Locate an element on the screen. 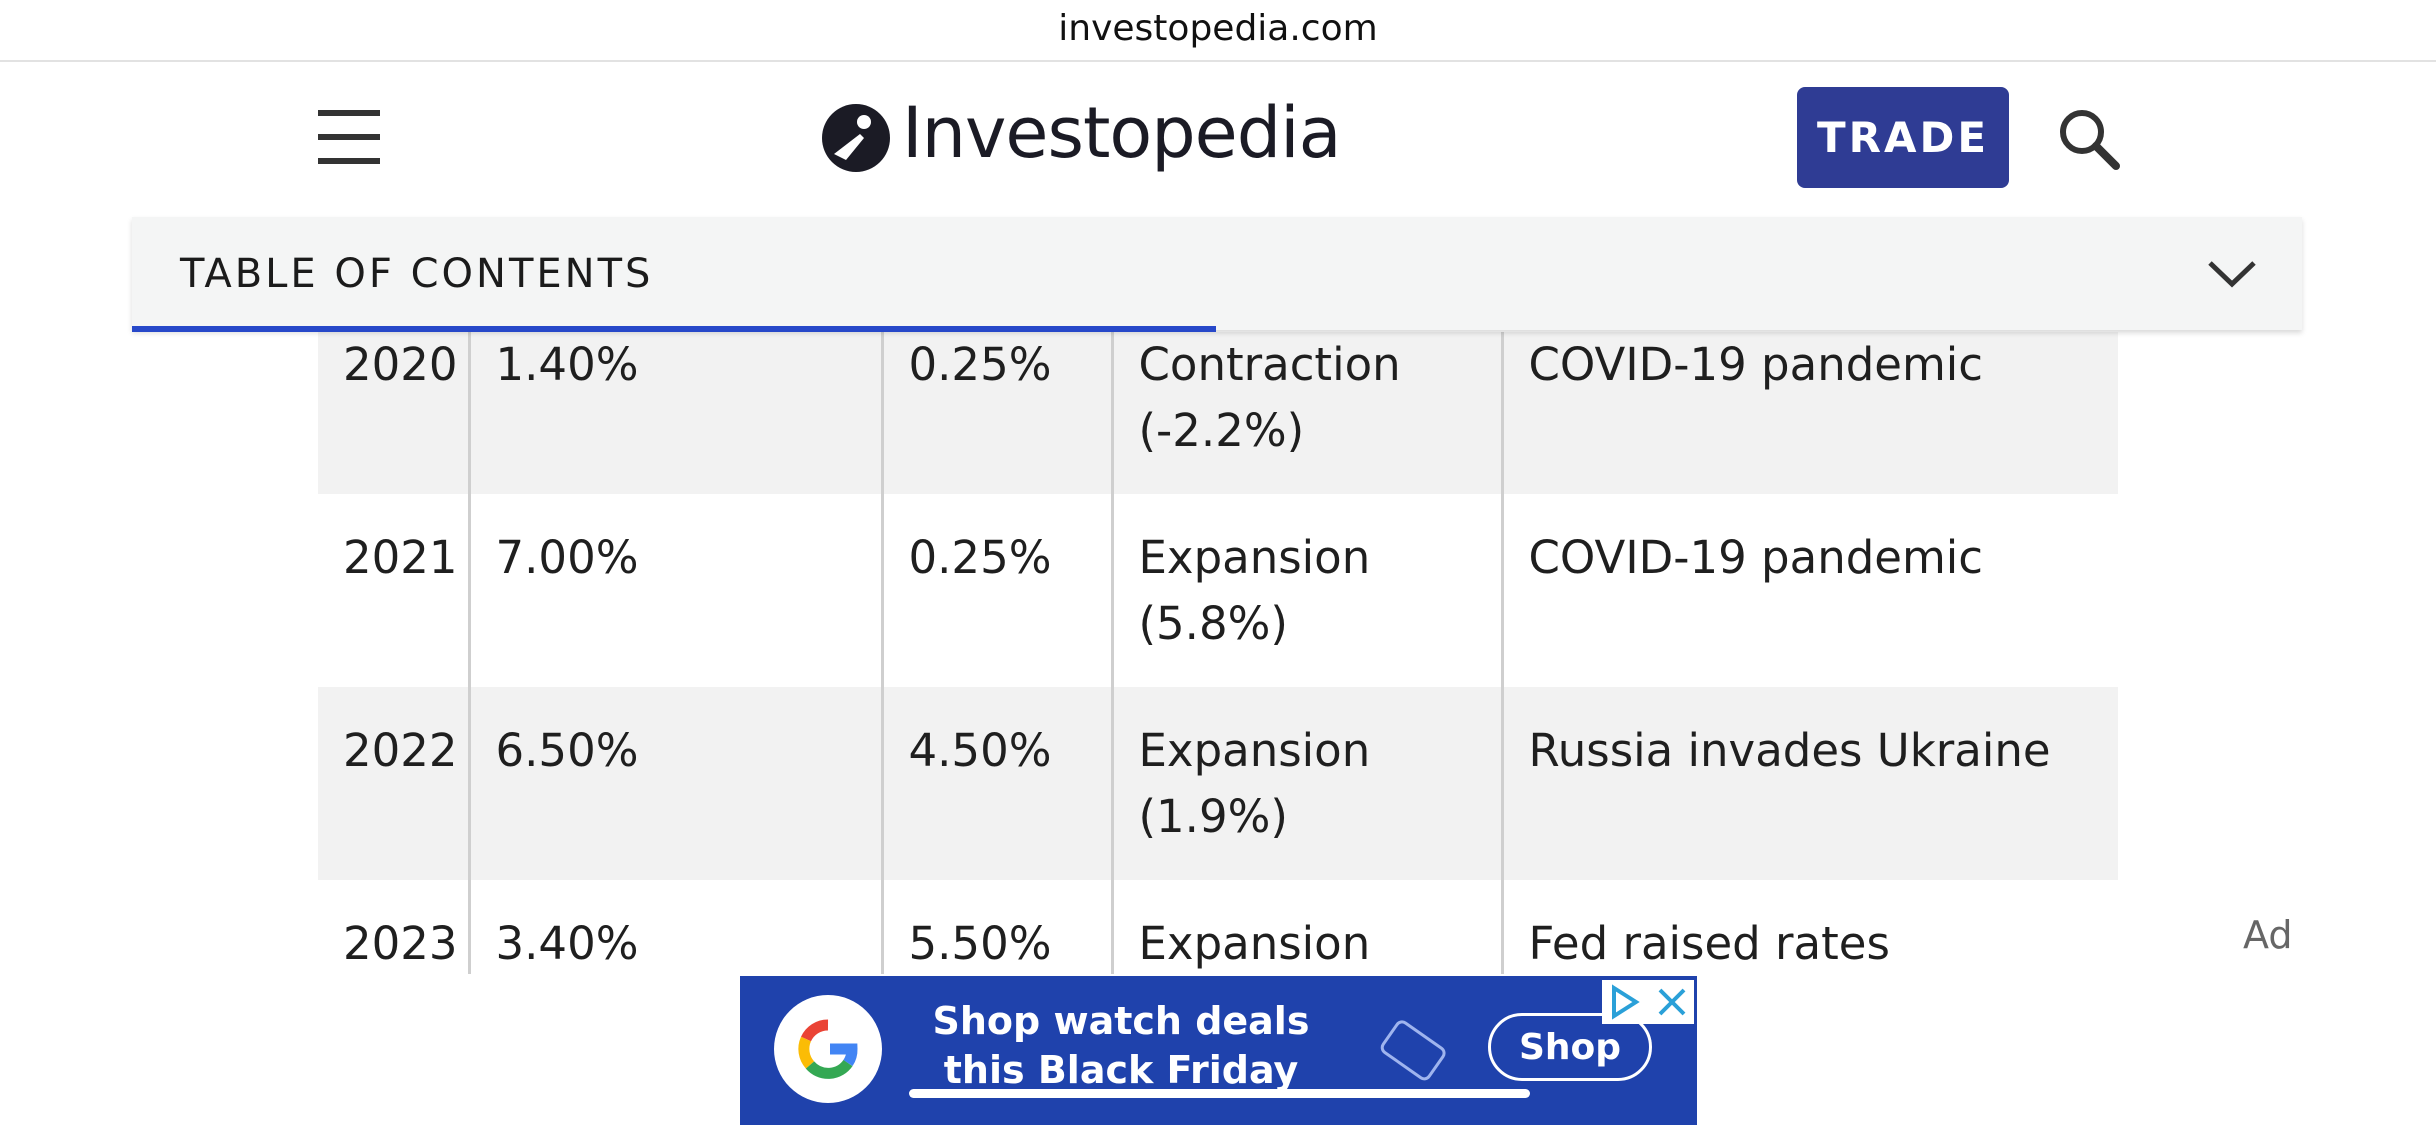  search-button is located at coordinates (2089, 139).